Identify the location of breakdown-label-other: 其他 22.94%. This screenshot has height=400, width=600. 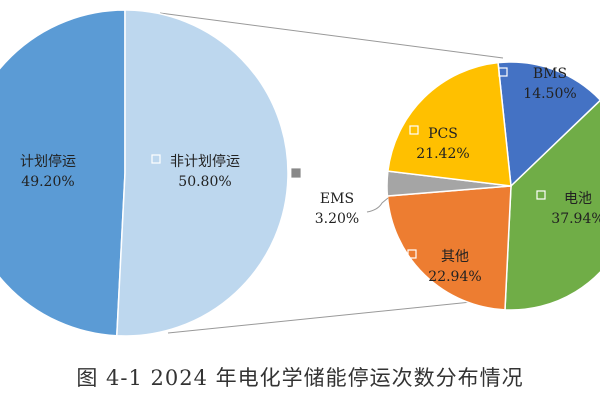
(444, 267).